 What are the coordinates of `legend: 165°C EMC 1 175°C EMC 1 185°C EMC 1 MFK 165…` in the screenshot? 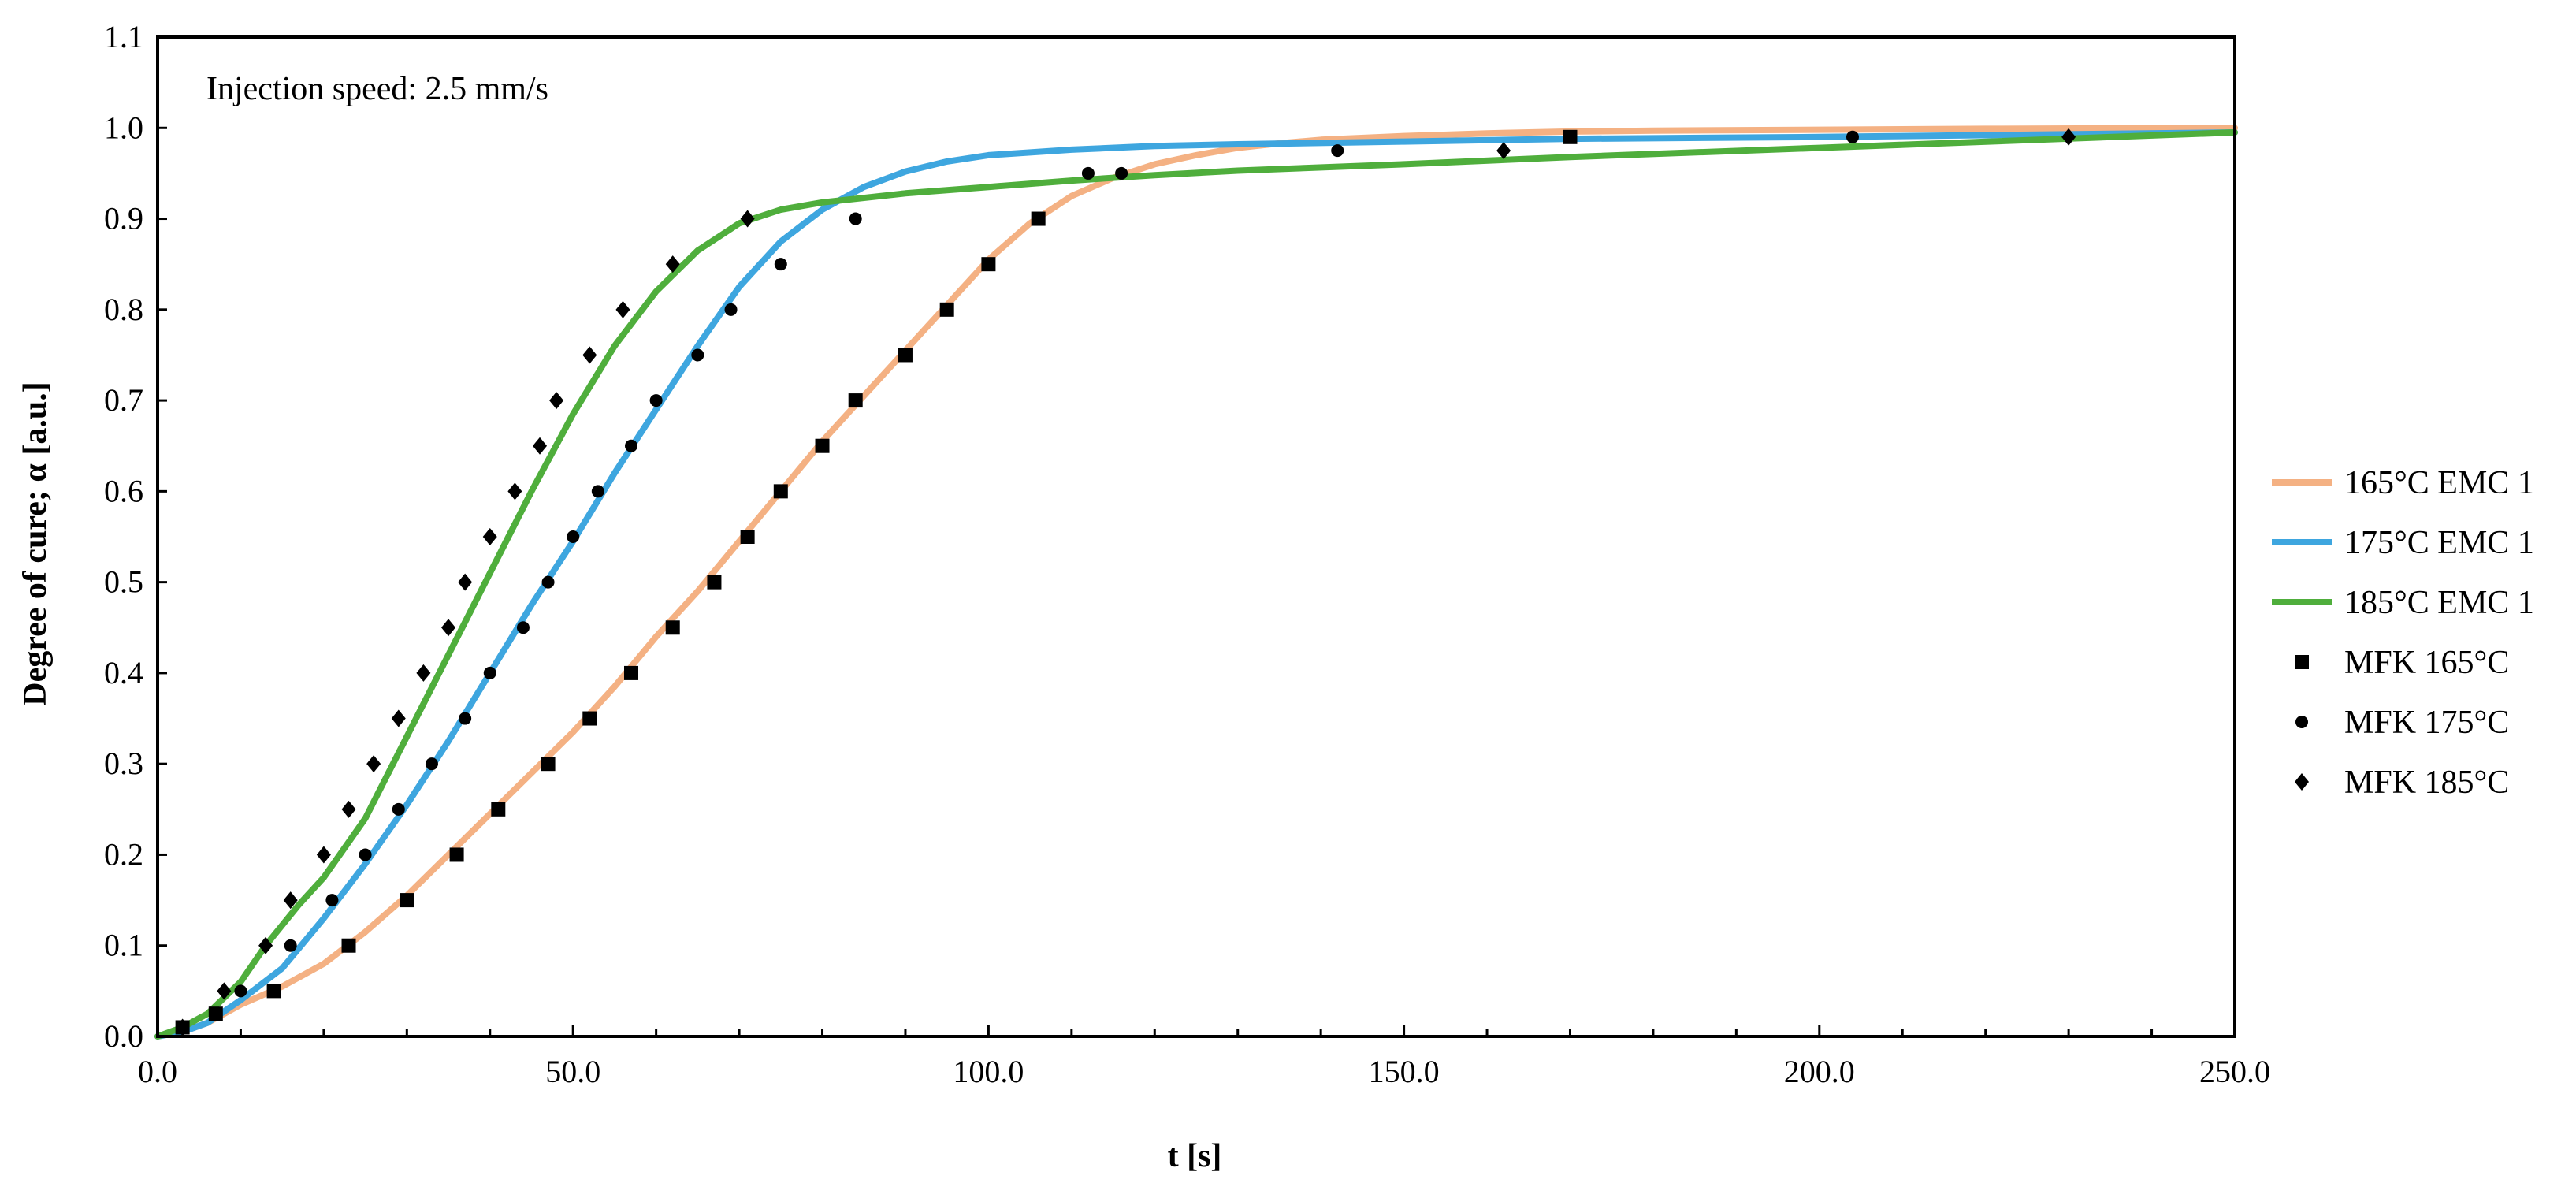 It's located at (2403, 633).